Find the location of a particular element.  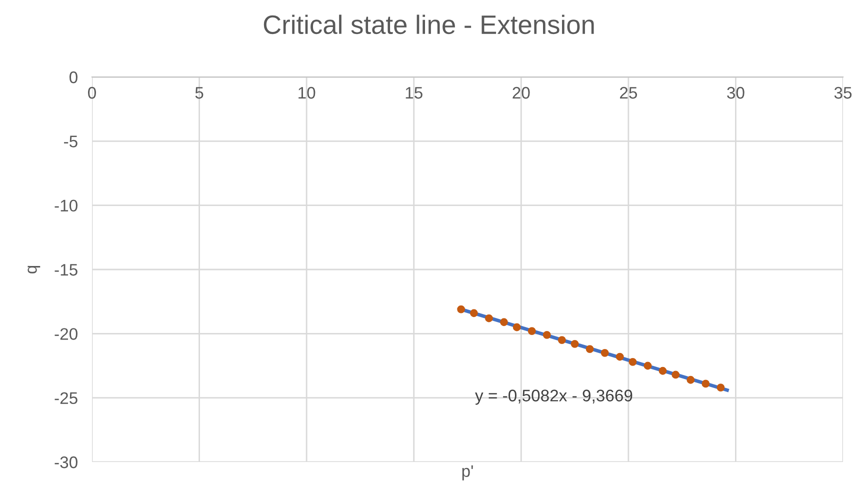

y-tick-label: -5 is located at coordinates (71, 142).